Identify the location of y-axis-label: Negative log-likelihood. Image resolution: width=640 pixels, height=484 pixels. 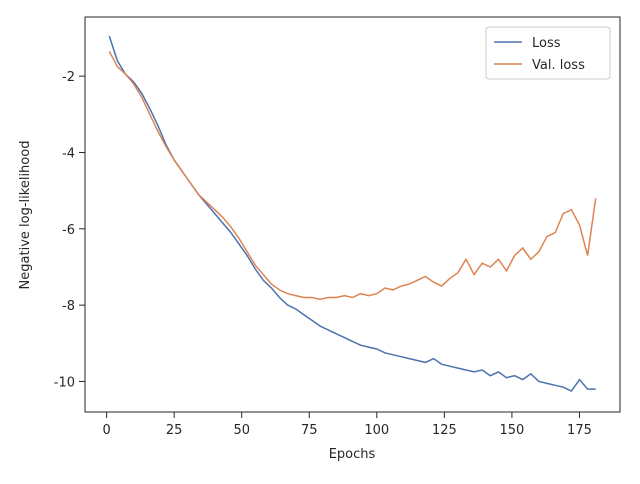
(25, 215).